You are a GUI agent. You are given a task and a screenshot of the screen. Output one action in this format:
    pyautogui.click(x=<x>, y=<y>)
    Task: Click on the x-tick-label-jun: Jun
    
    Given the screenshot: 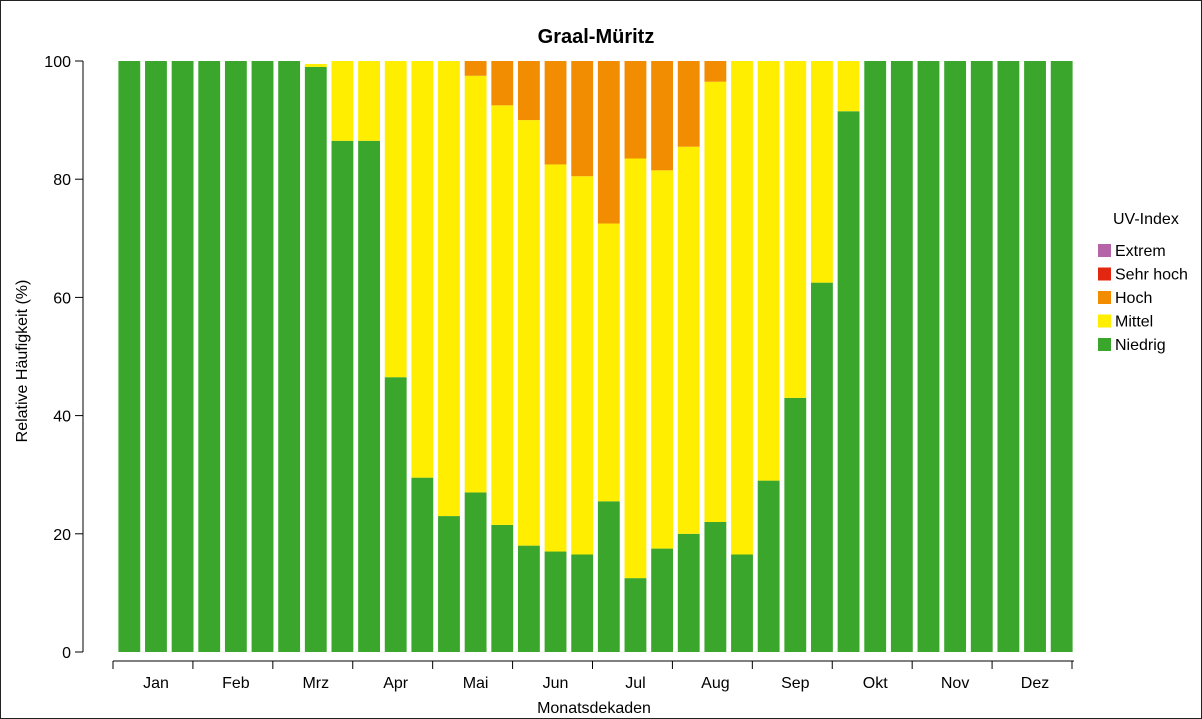 What is the action you would take?
    pyautogui.click(x=556, y=683)
    